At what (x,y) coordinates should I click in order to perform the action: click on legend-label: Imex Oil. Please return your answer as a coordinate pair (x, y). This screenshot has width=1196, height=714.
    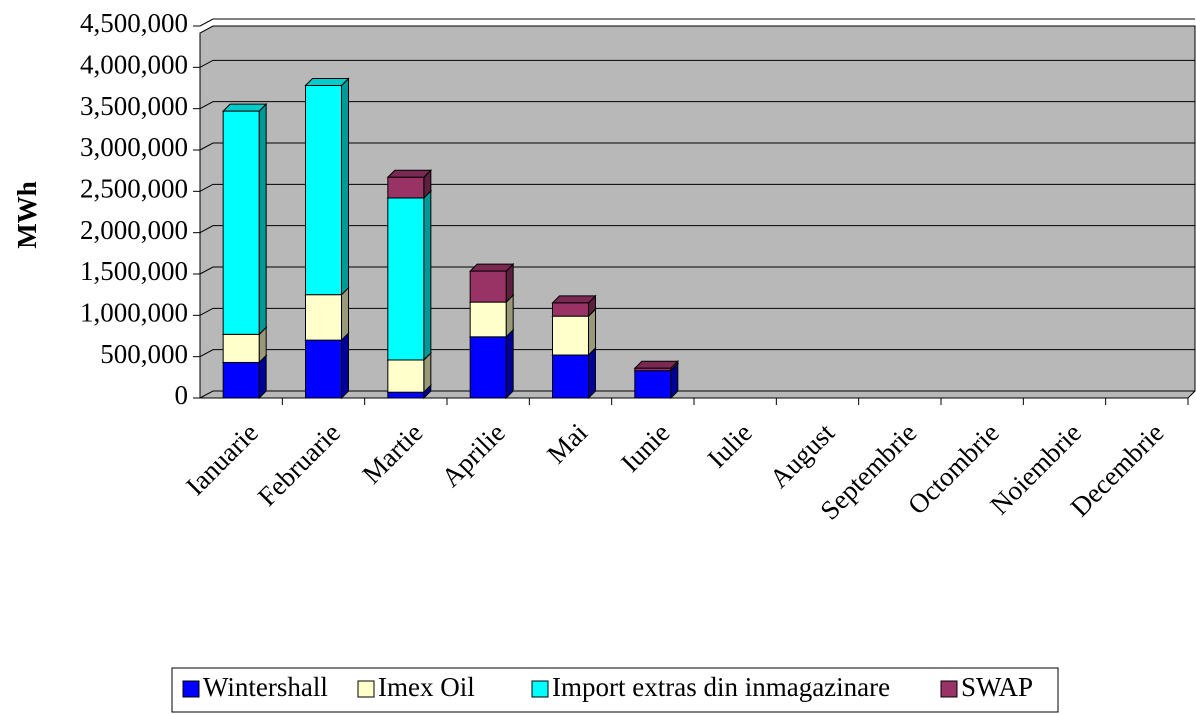
    Looking at the image, I should click on (426, 687).